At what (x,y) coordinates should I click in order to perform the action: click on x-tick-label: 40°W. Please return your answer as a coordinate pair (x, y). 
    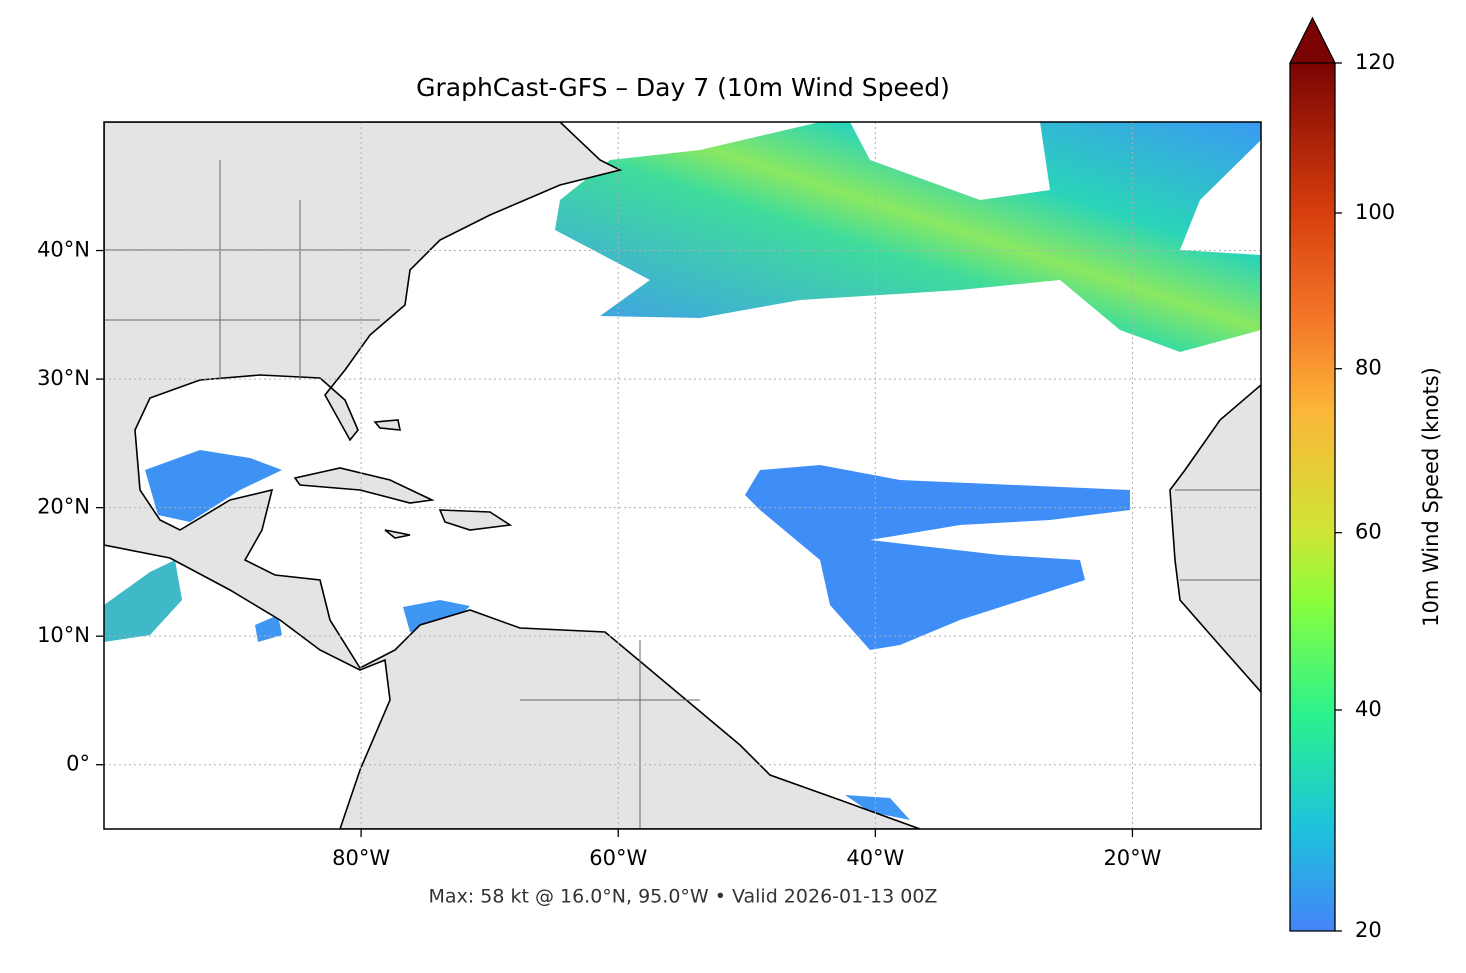
    Looking at the image, I should click on (875, 858).